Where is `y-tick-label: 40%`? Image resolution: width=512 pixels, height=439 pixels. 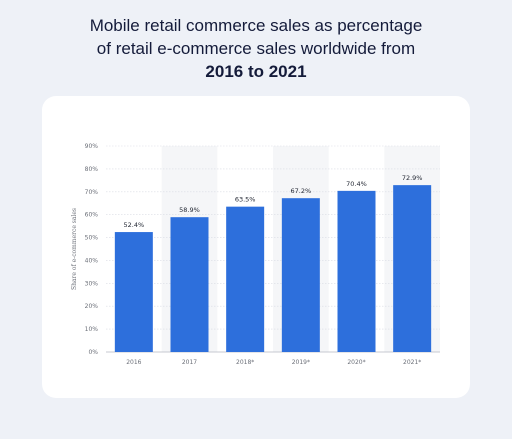 y-tick-label: 40% is located at coordinates (92, 260).